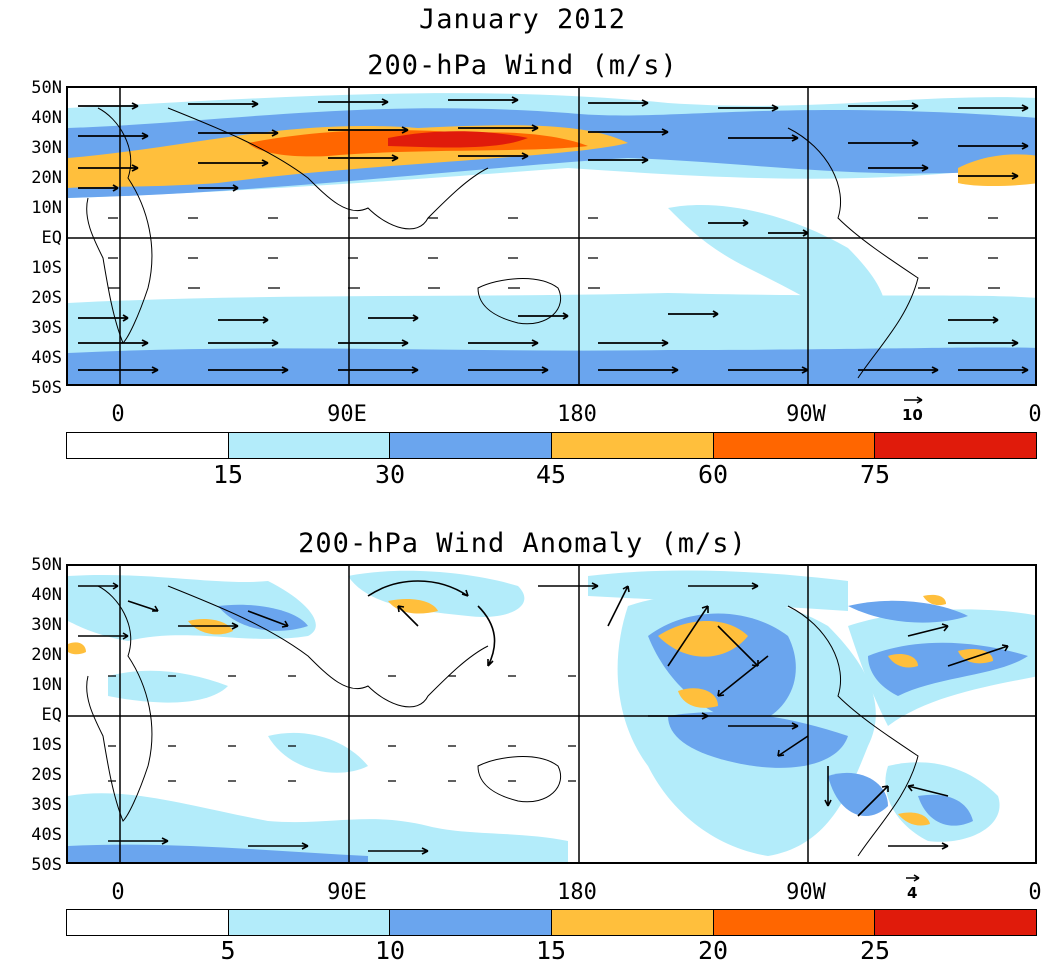 This screenshot has height=968, width=1045. What do you see at coordinates (46, 178) in the screenshot?
I see `panel1-lat-label: 20N` at bounding box center [46, 178].